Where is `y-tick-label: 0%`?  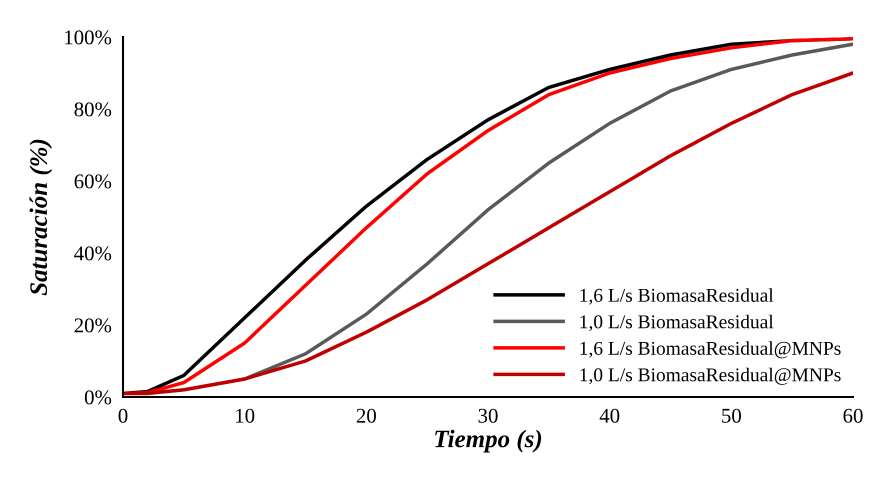 y-tick-label: 0% is located at coordinates (98, 397).